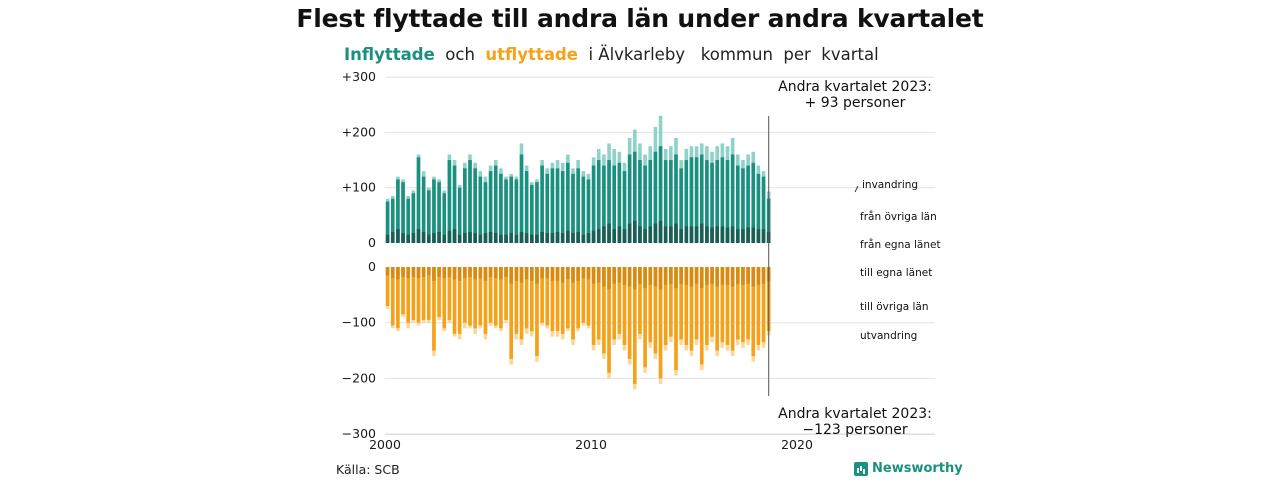  What do you see at coordinates (372, 266) in the screenshot?
I see `y-tick-label: 0` at bounding box center [372, 266].